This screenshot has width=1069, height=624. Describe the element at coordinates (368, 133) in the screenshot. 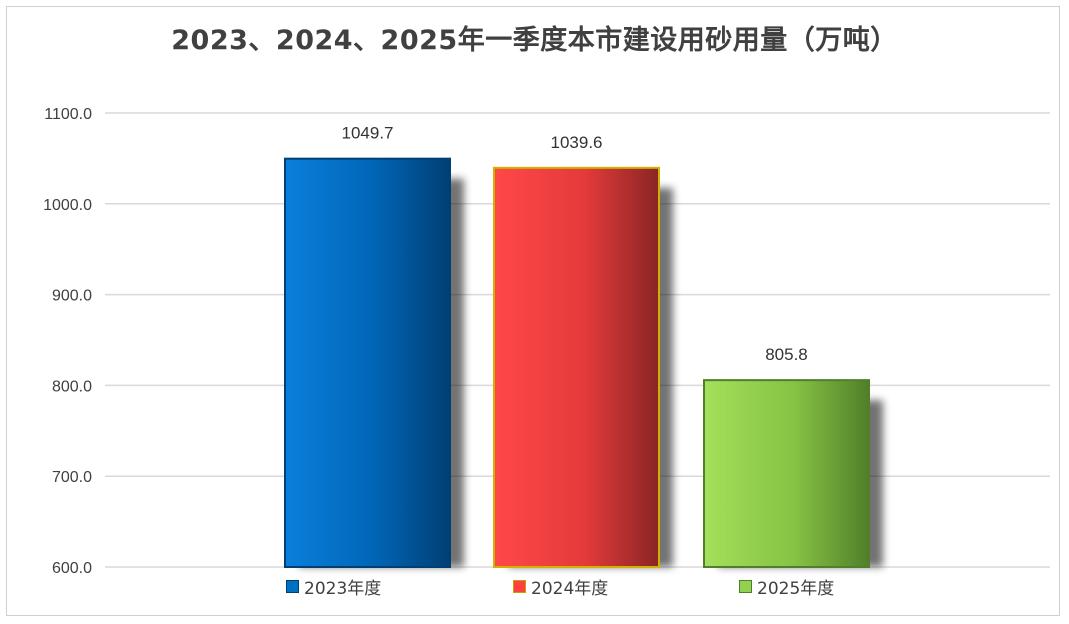

I see `data-label: 1049.7` at that location.